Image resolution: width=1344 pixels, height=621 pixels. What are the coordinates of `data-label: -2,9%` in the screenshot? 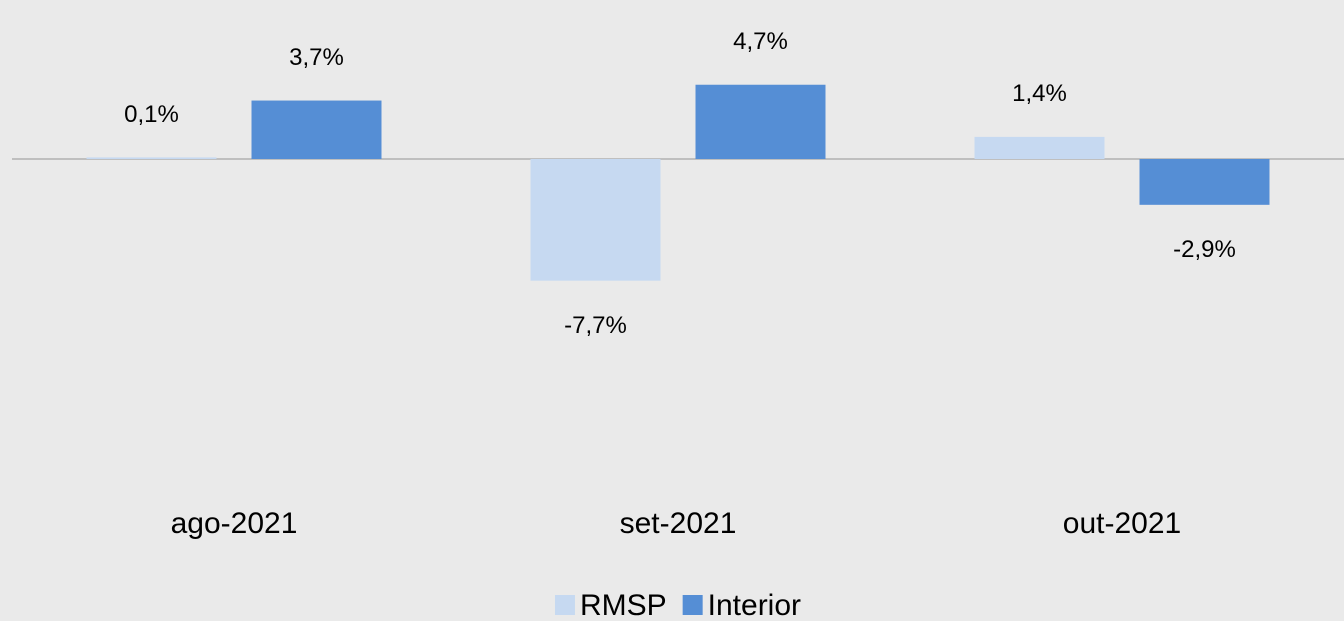 It's located at (1204, 249).